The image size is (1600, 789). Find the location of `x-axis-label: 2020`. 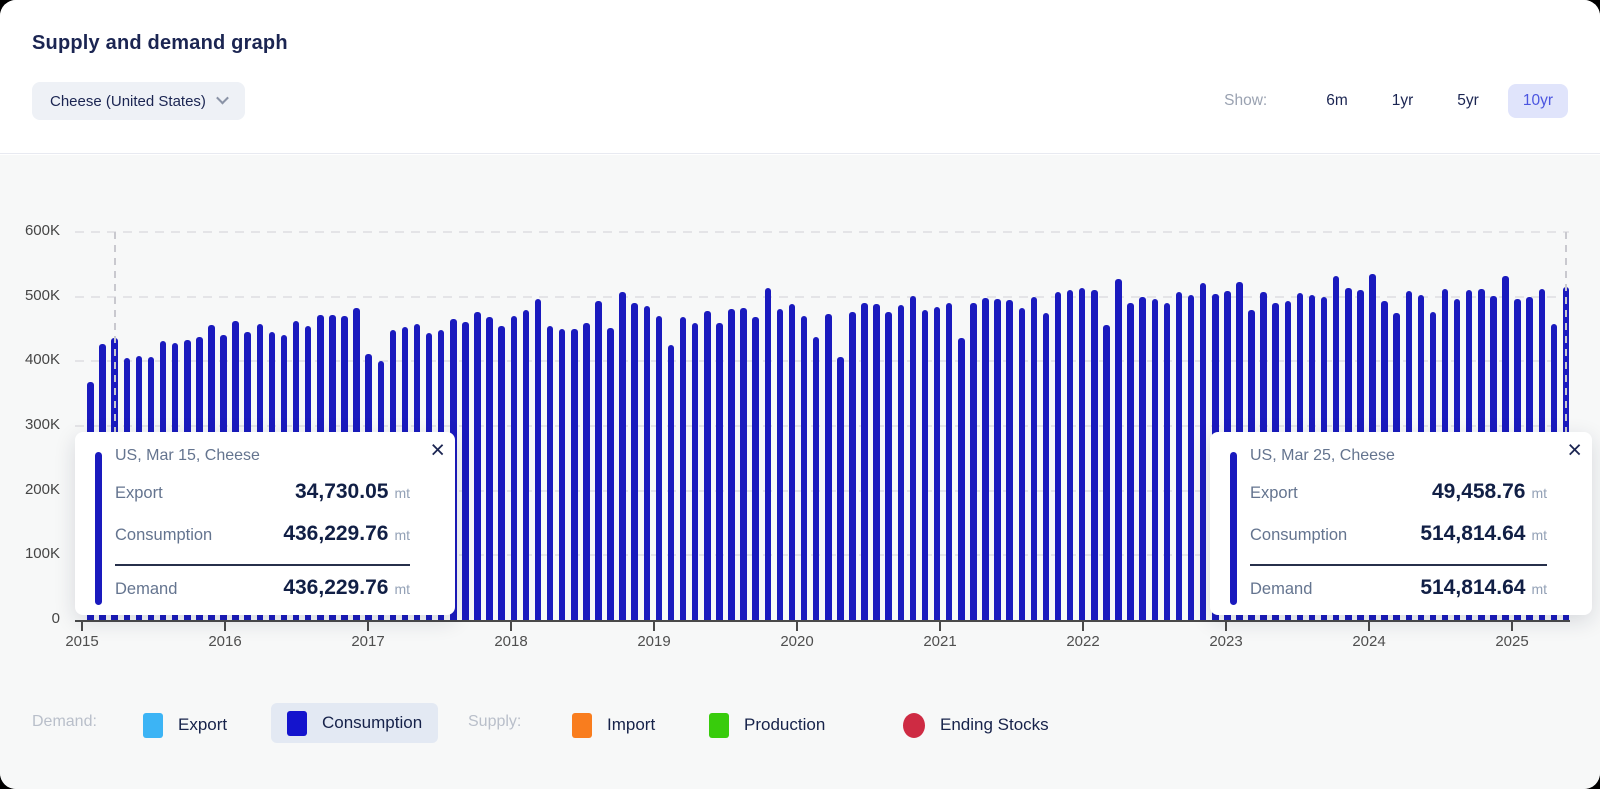

x-axis-label: 2020 is located at coordinates (797, 641).